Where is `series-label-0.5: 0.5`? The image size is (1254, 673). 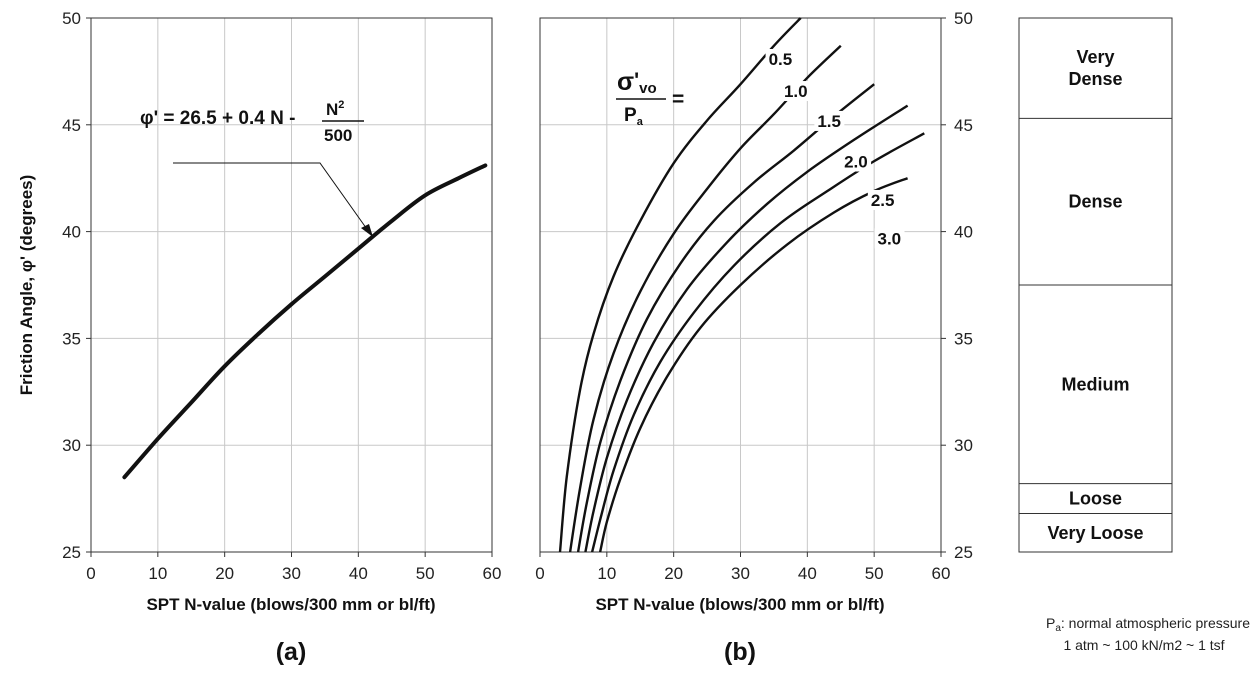
series-label-0.5: 0.5 is located at coordinates (781, 59).